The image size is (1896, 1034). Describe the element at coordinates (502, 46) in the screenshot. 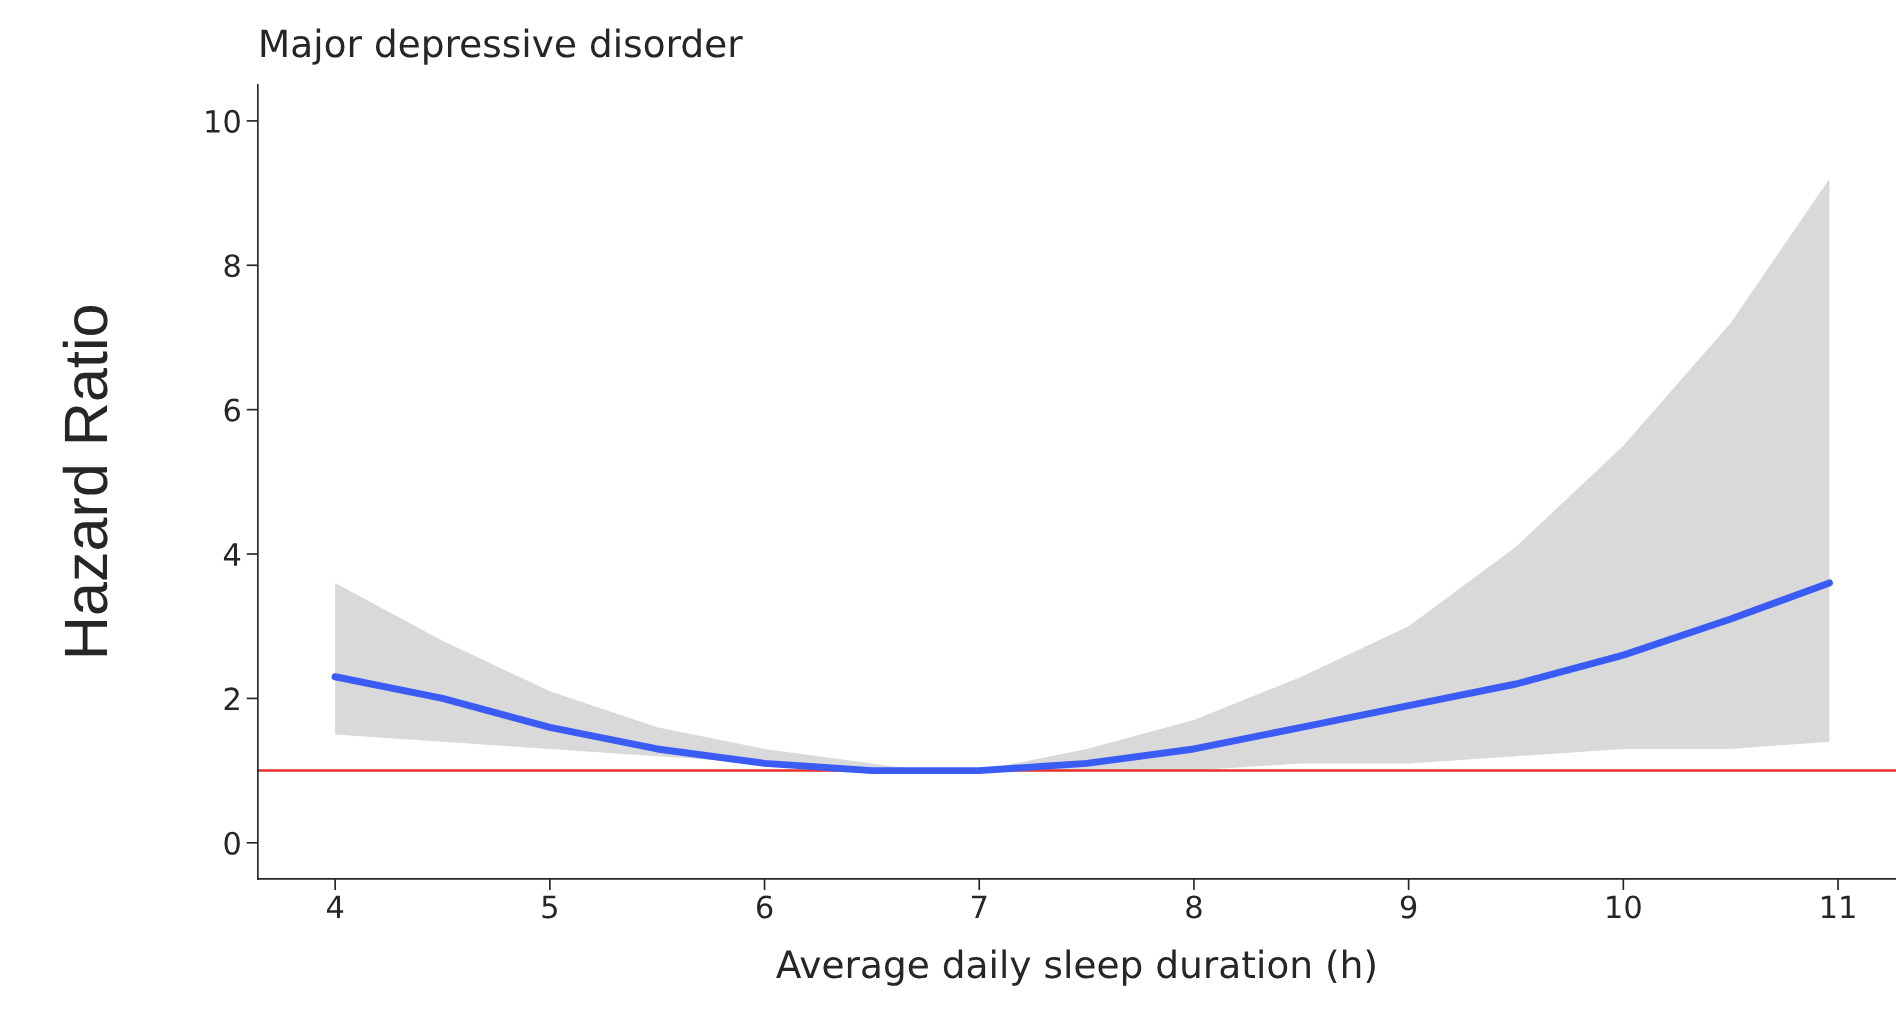

I see `chart-title: Major depressive disorder` at that location.